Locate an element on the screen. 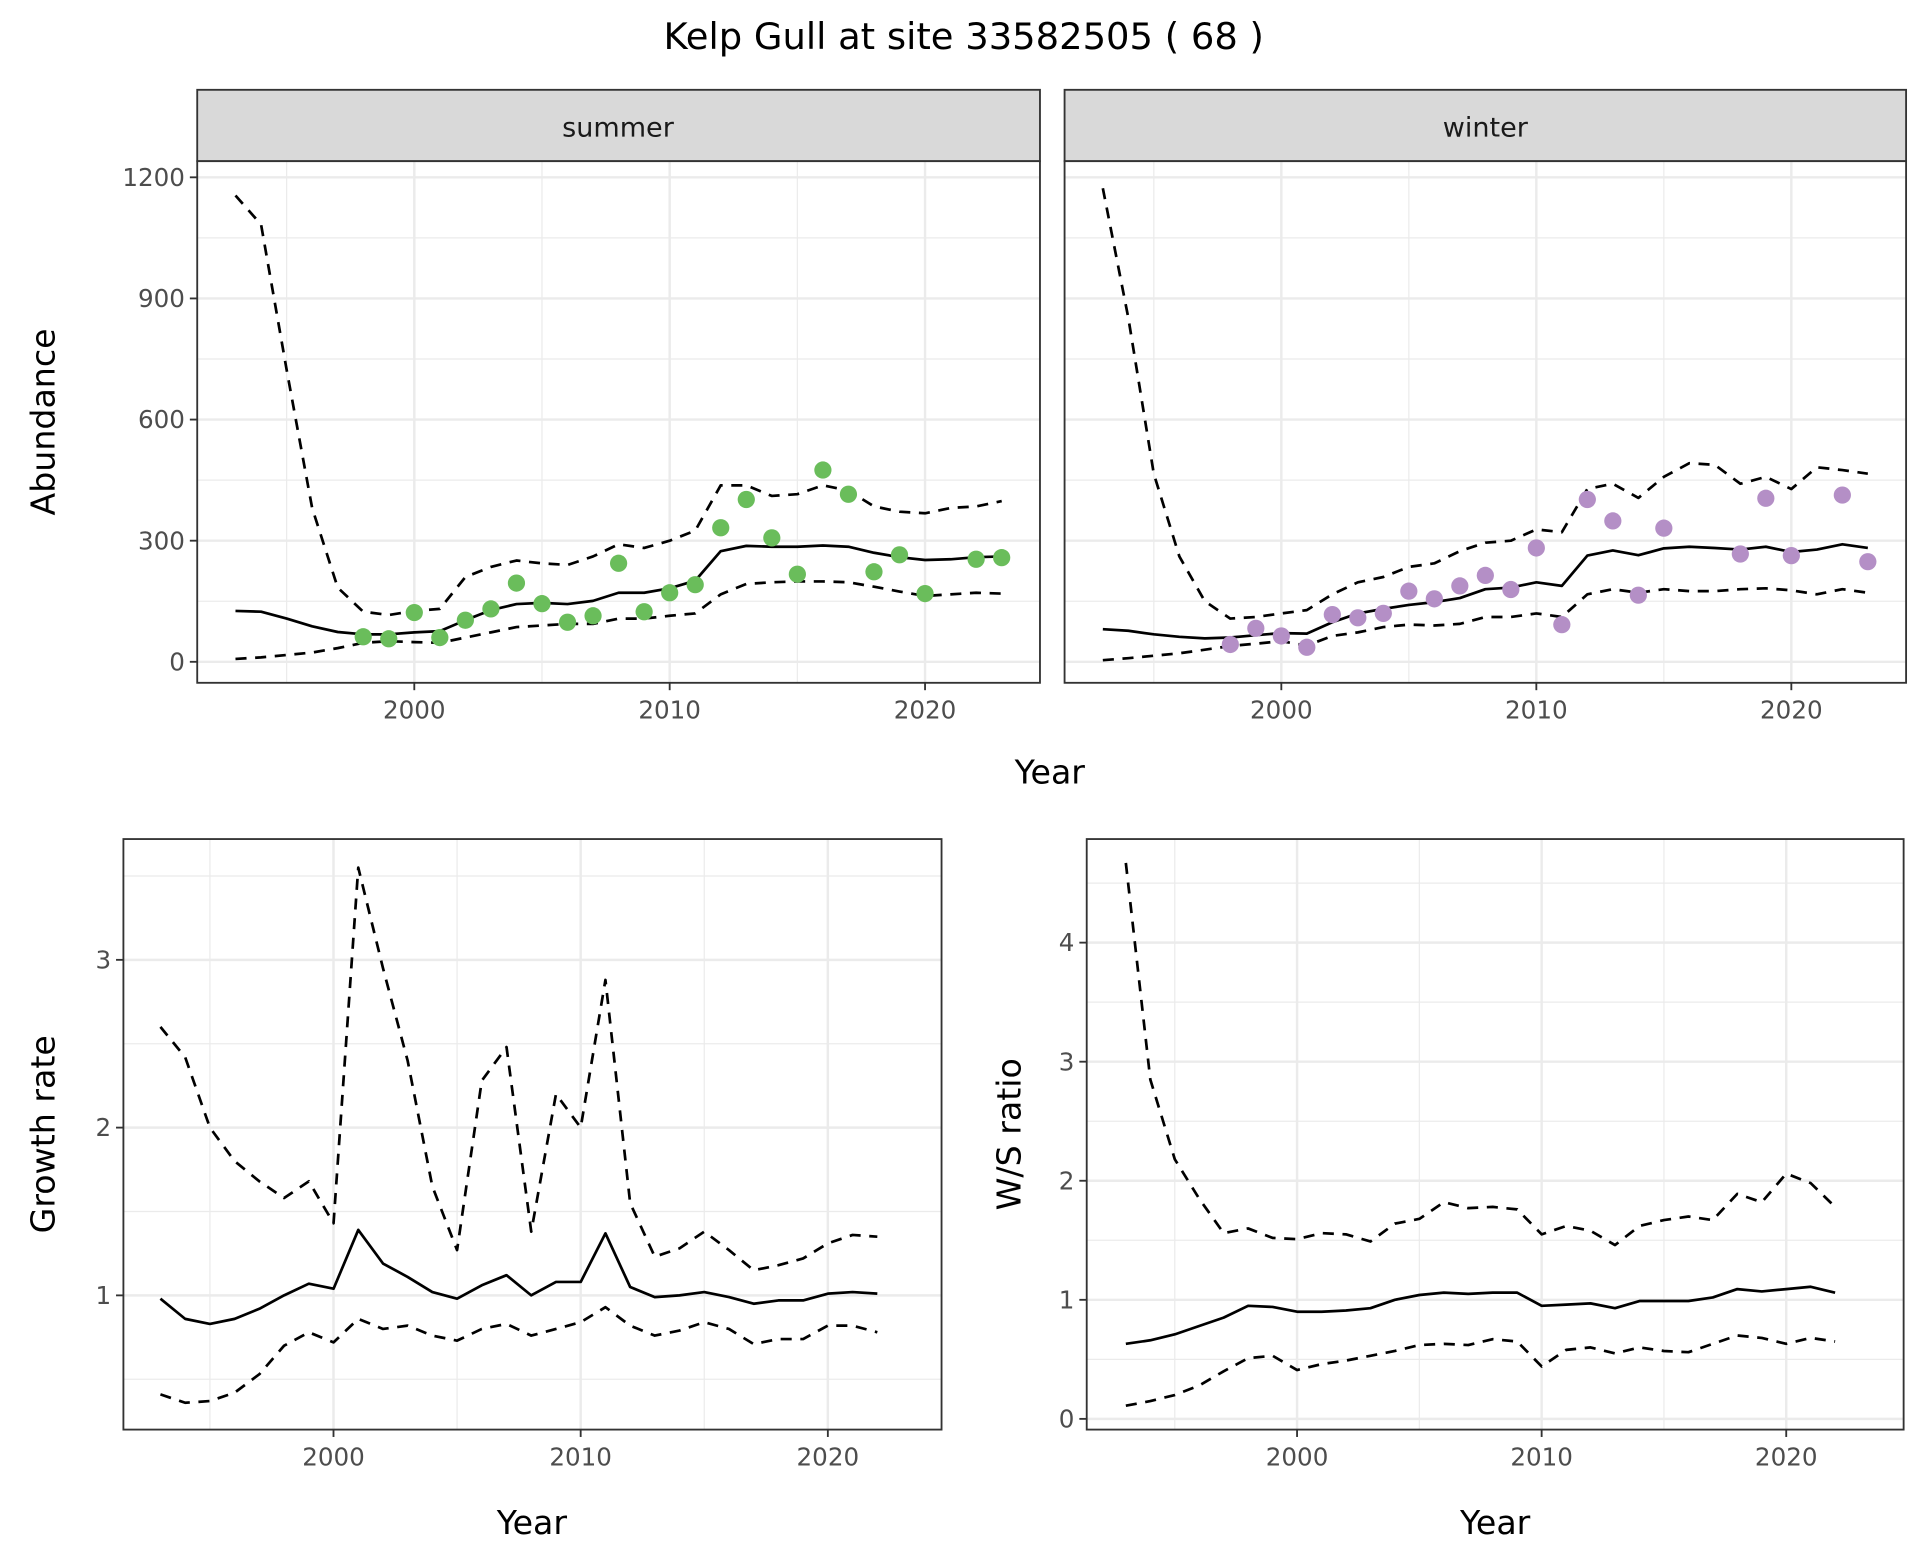  y-tick-label: 1200 is located at coordinates (153, 177).